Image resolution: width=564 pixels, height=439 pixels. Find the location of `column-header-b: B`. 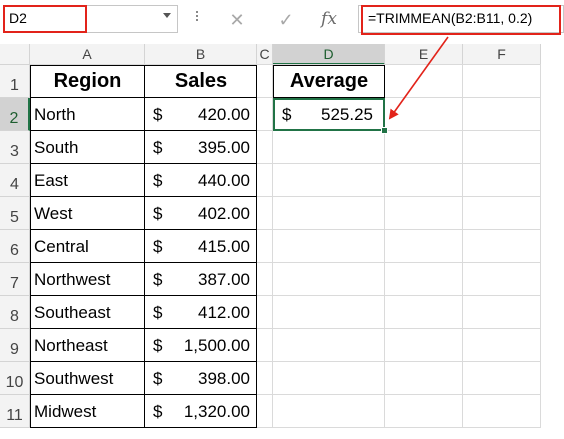

column-header-b: B is located at coordinates (201, 54).